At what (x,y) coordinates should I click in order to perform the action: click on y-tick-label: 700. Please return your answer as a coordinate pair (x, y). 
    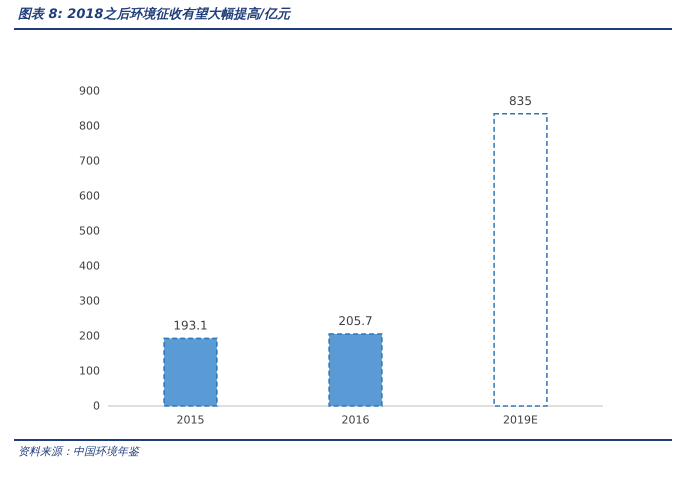
    Looking at the image, I should click on (89, 161).